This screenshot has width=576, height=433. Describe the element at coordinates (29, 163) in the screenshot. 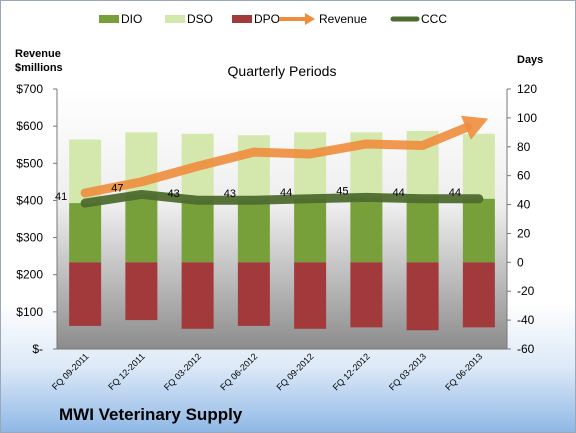

I see `y-left-tick-label: $500` at that location.